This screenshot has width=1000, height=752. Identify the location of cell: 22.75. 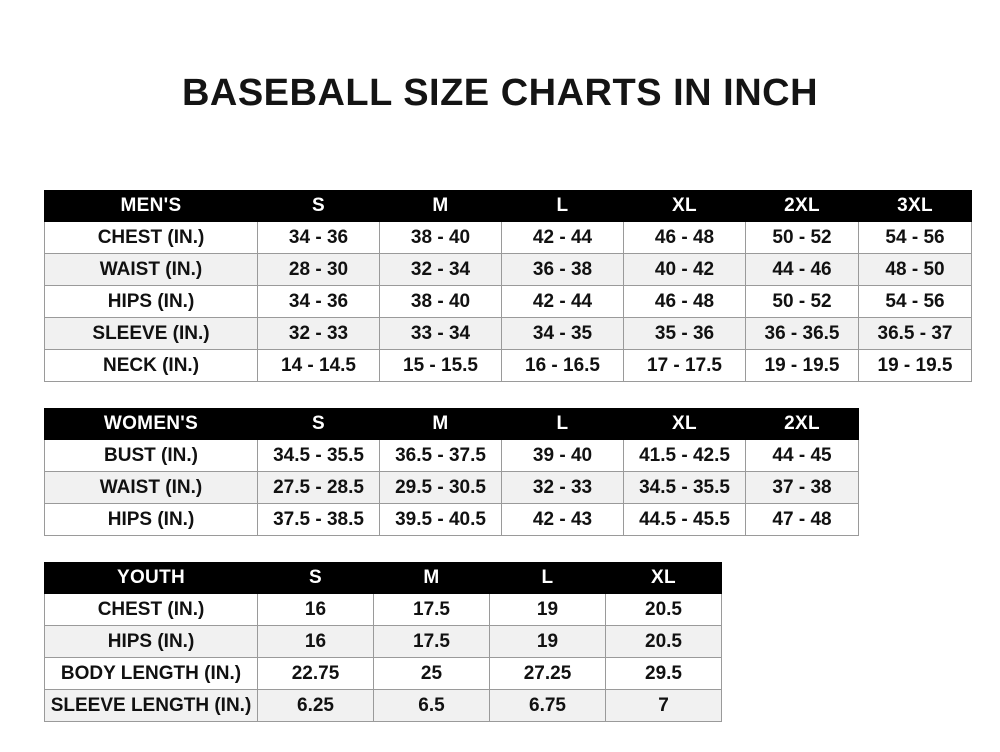
(315, 673).